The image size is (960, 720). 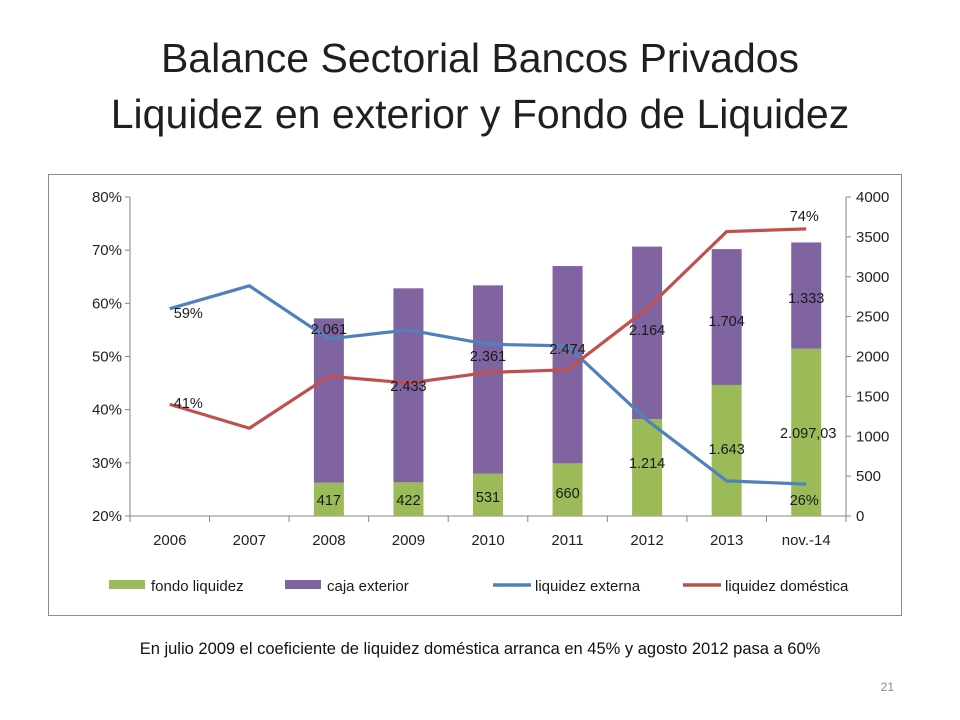 I want to click on data-label-fondo-liquidez: 417, so click(x=329, y=501).